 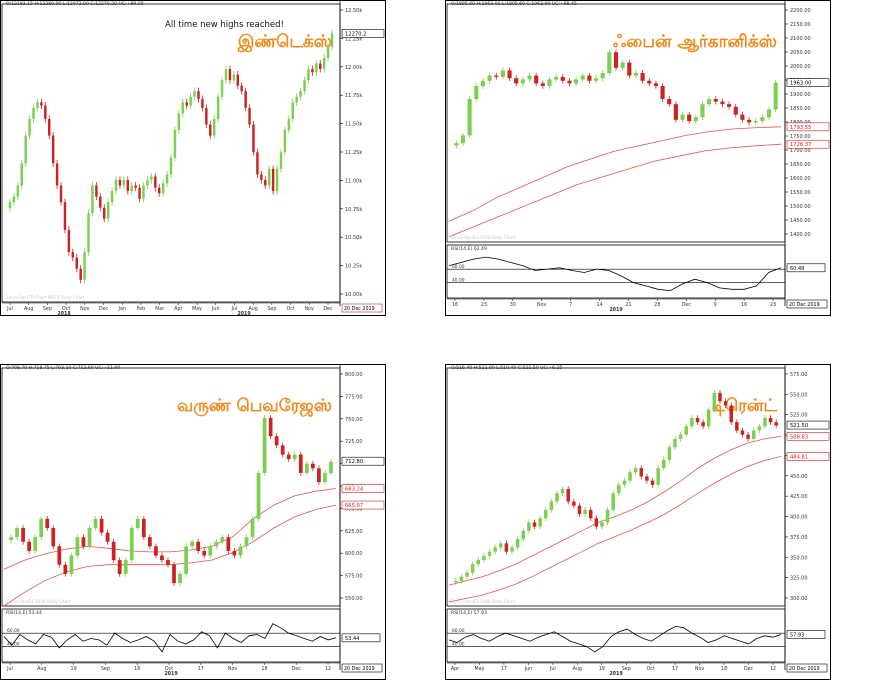 I want to click on x-tick-label: Feb, so click(x=141, y=309).